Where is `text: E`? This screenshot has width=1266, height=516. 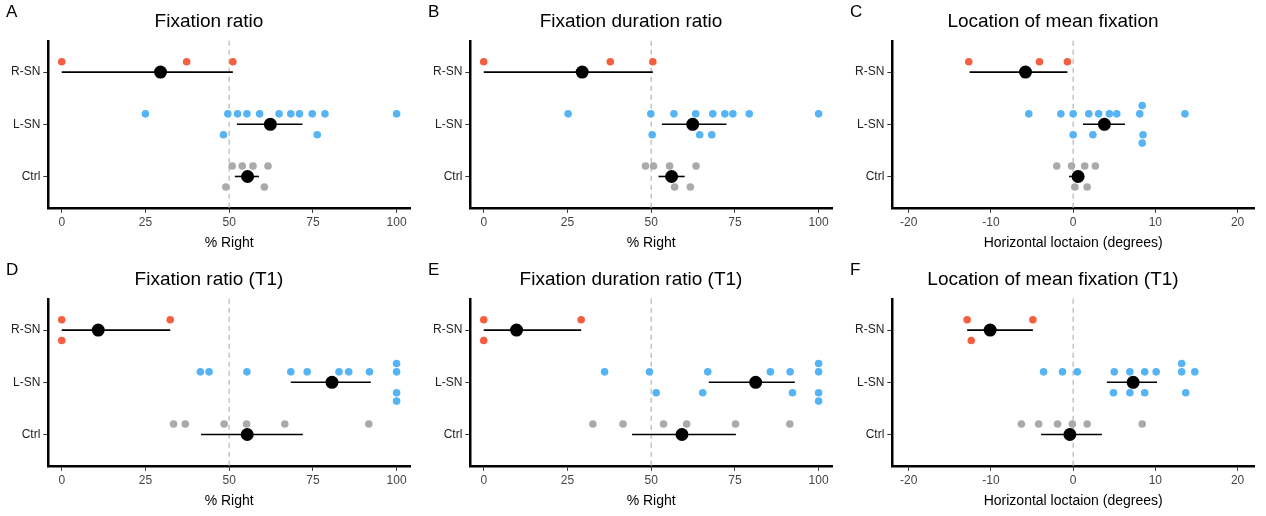 text: E is located at coordinates (434, 270).